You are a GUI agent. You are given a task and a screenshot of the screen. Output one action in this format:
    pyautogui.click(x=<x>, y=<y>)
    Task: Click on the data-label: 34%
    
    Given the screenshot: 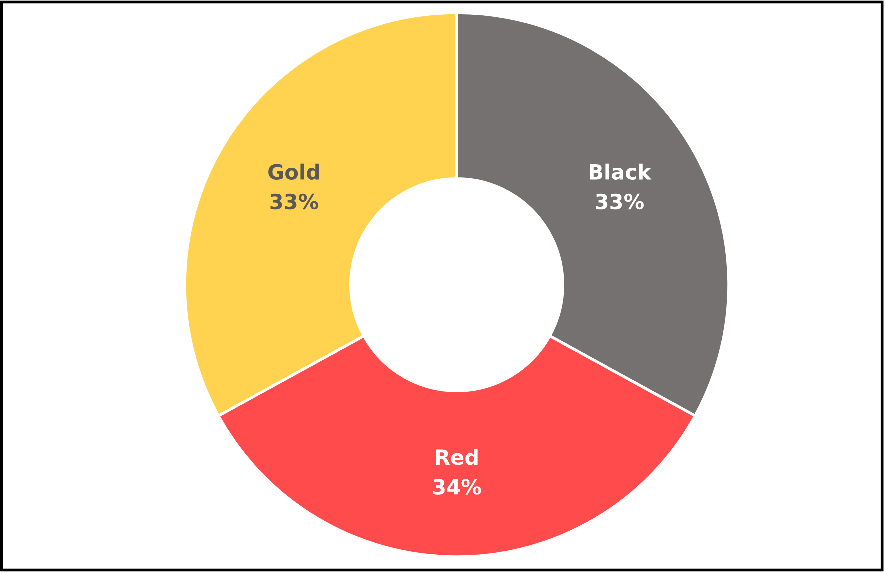 What is the action you would take?
    pyautogui.click(x=457, y=487)
    